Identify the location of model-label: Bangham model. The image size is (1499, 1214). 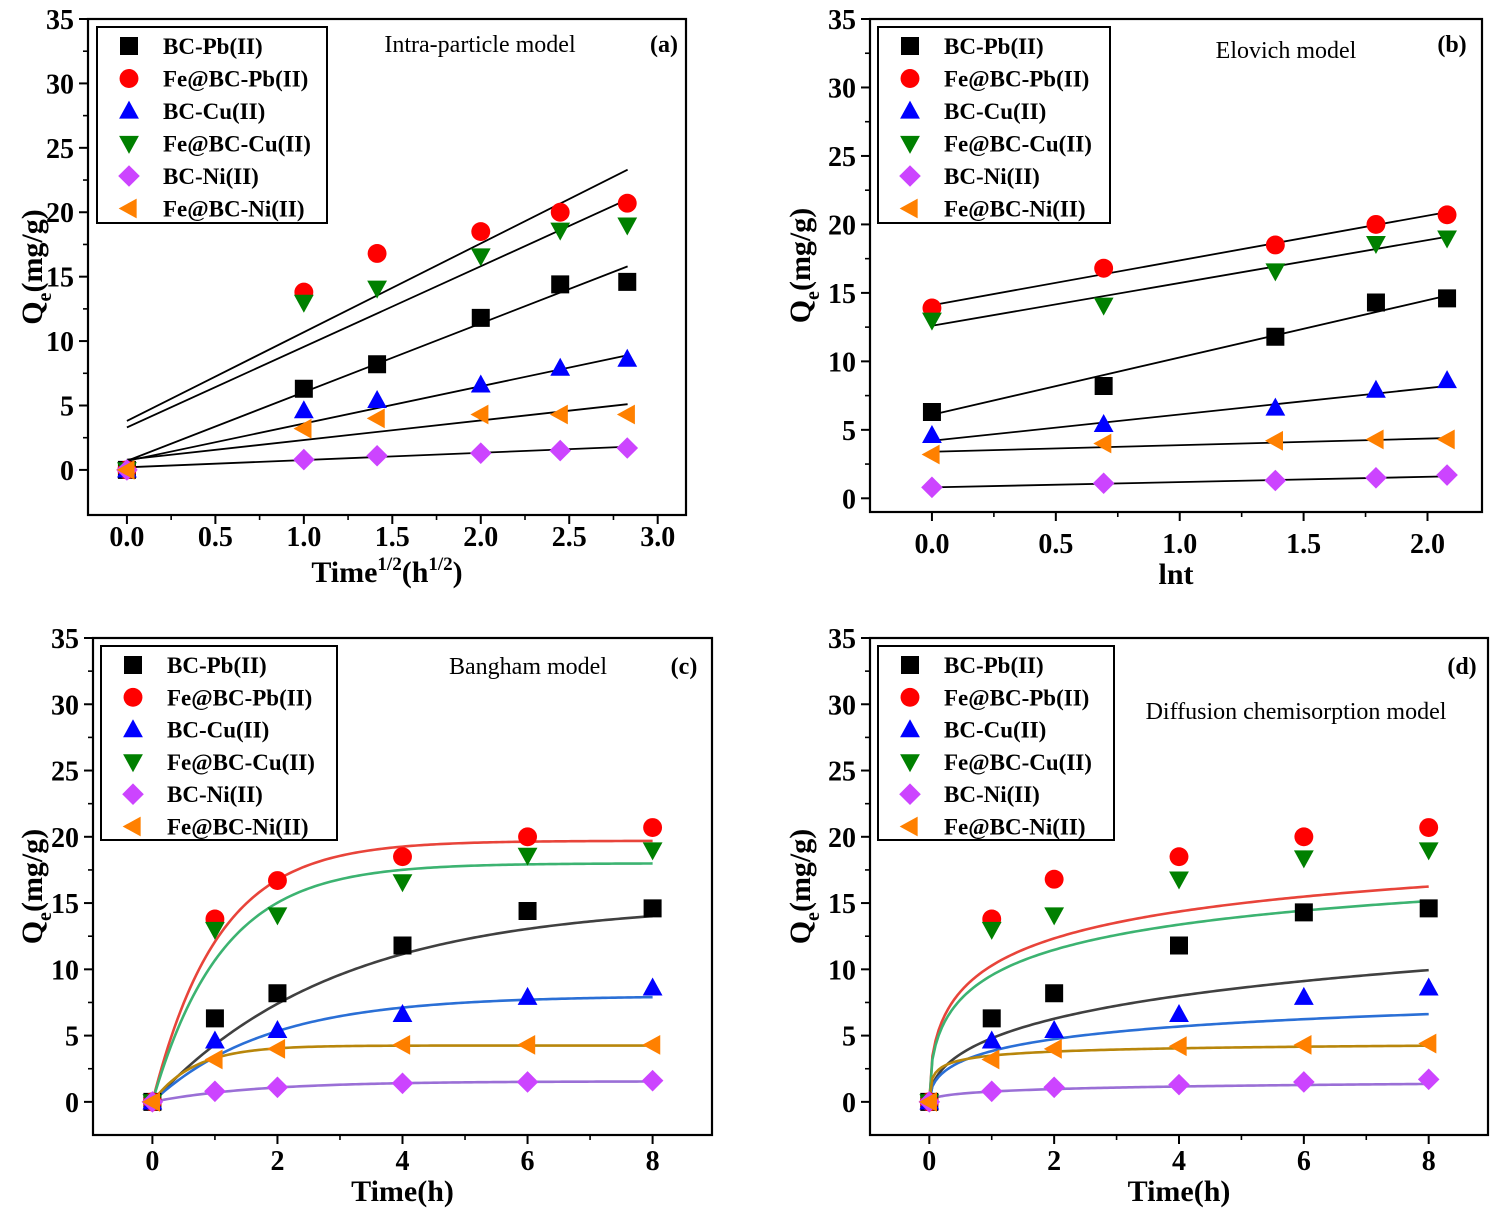
(528, 667).